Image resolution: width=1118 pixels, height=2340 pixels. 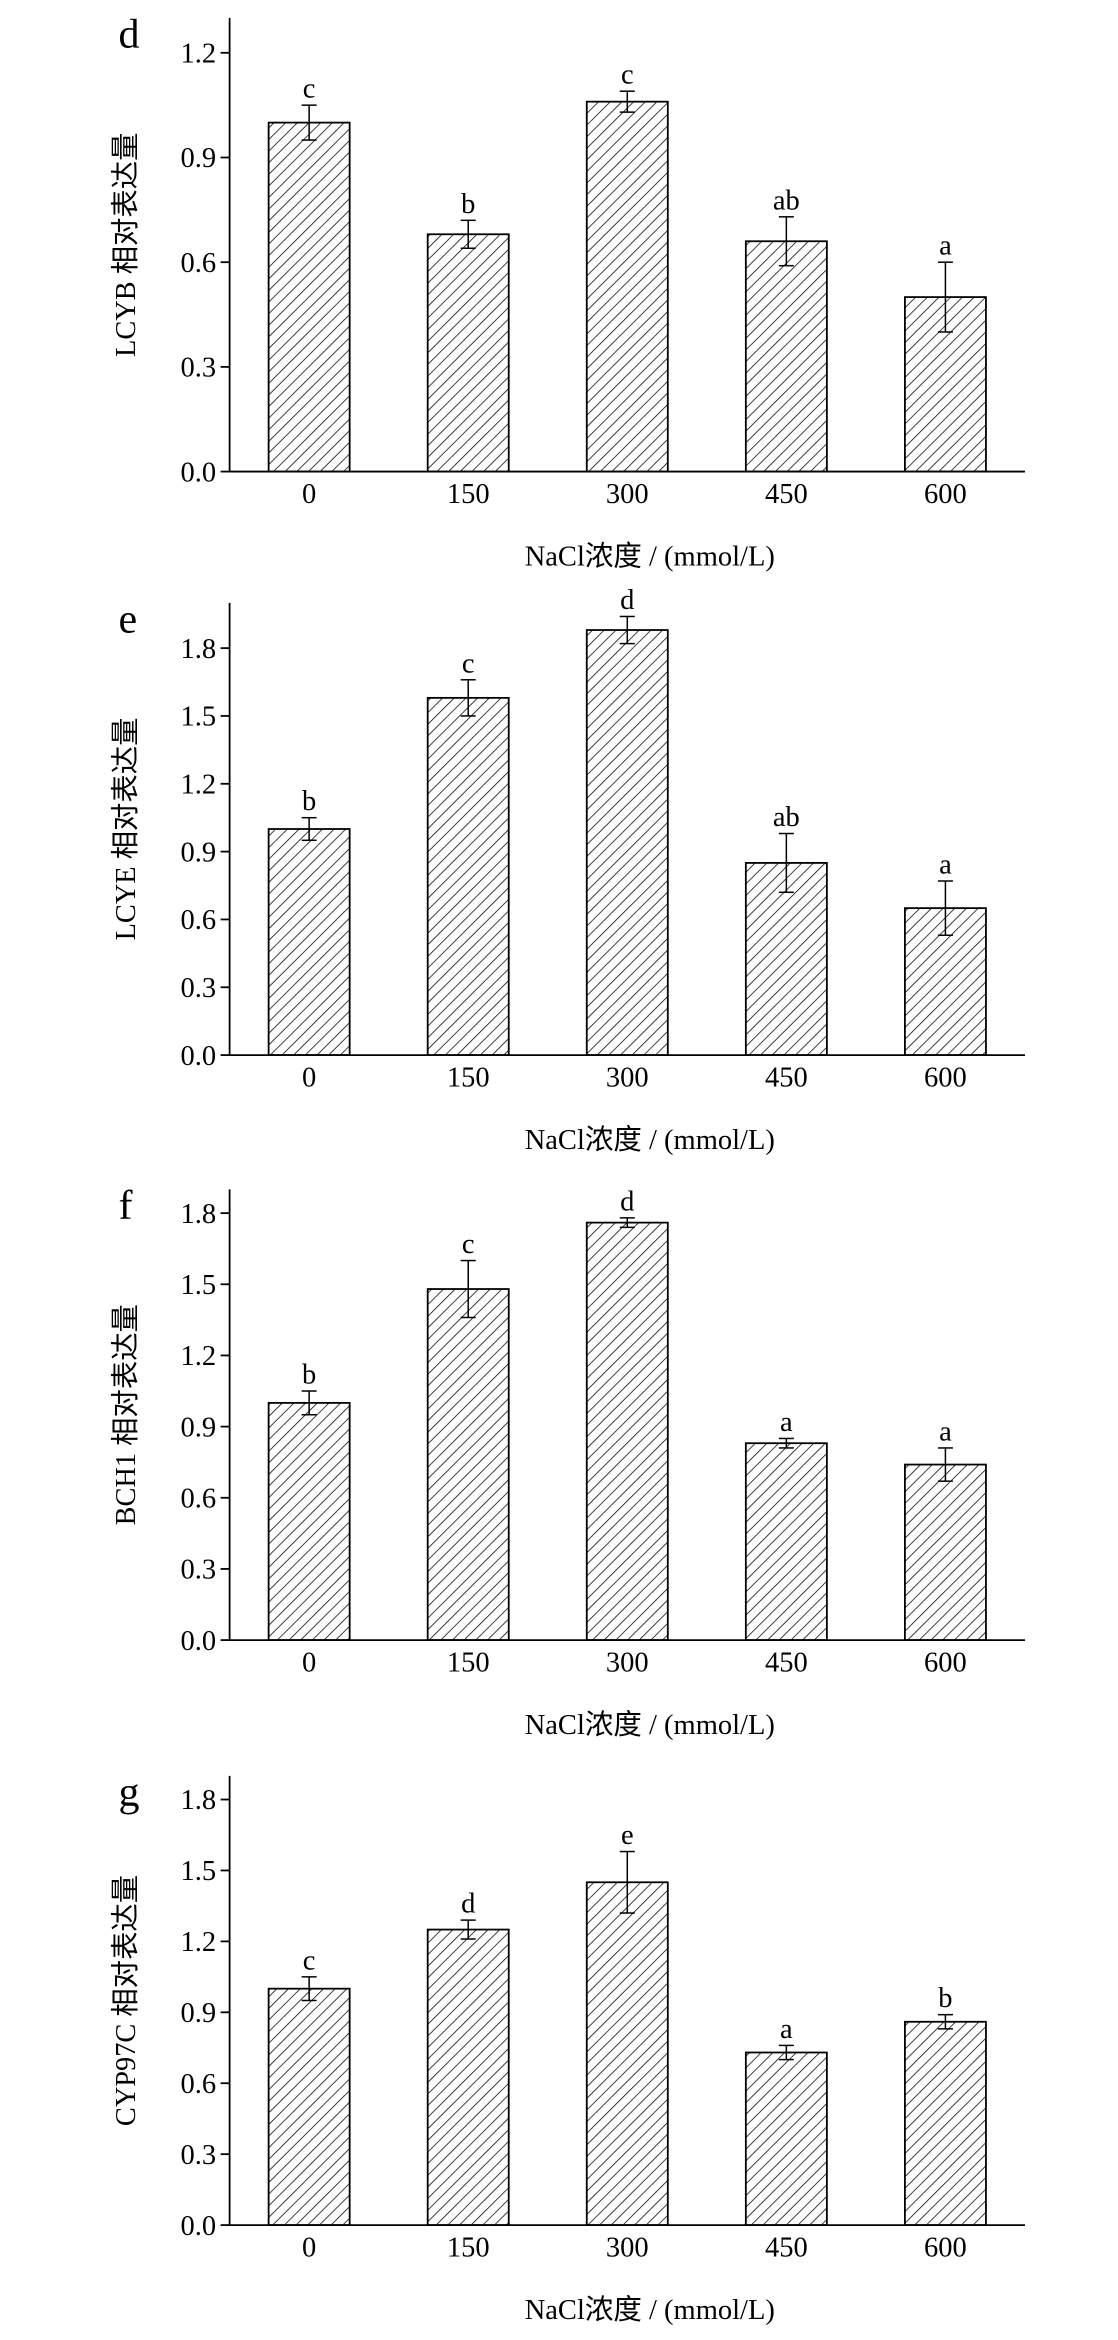 What do you see at coordinates (126, 1206) in the screenshot?
I see `panel-label: f` at bounding box center [126, 1206].